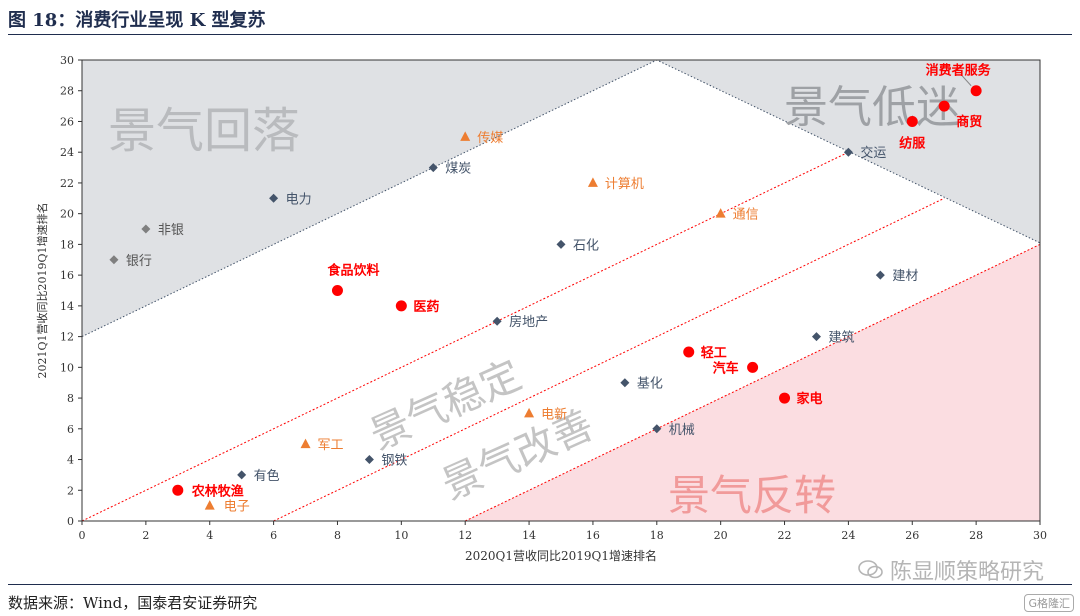  What do you see at coordinates (752, 495) in the screenshot?
I see `zone-label: 景气反转` at bounding box center [752, 495].